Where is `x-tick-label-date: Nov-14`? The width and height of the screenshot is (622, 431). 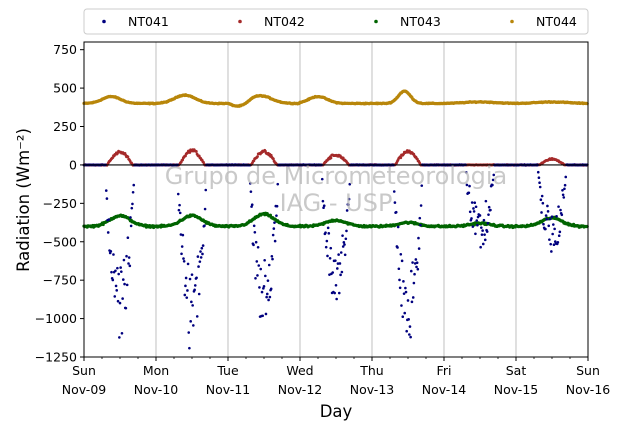
x-tick-label-date: Nov-14 is located at coordinates (444, 389).